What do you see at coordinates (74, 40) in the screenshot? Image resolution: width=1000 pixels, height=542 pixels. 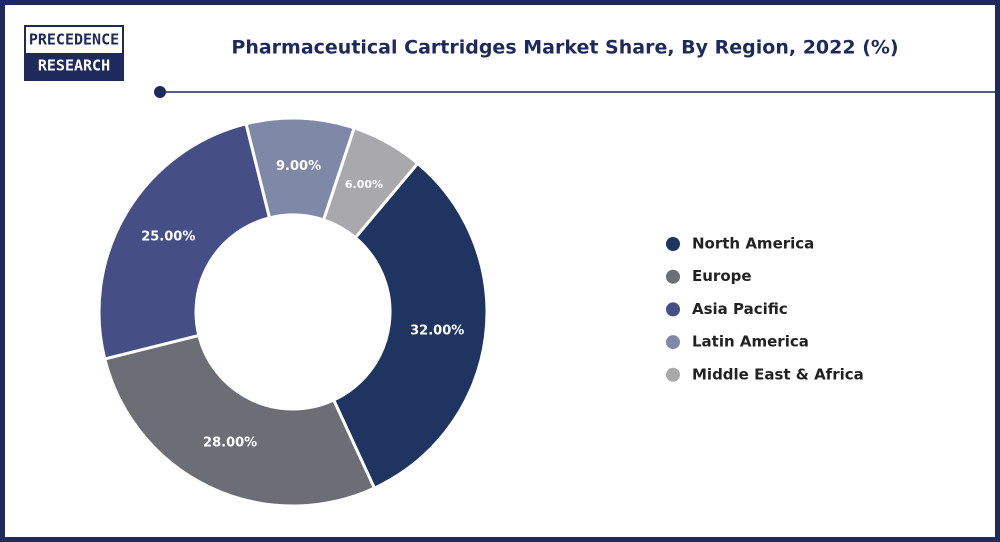 I see `logo-text: PRECEDENCE` at bounding box center [74, 40].